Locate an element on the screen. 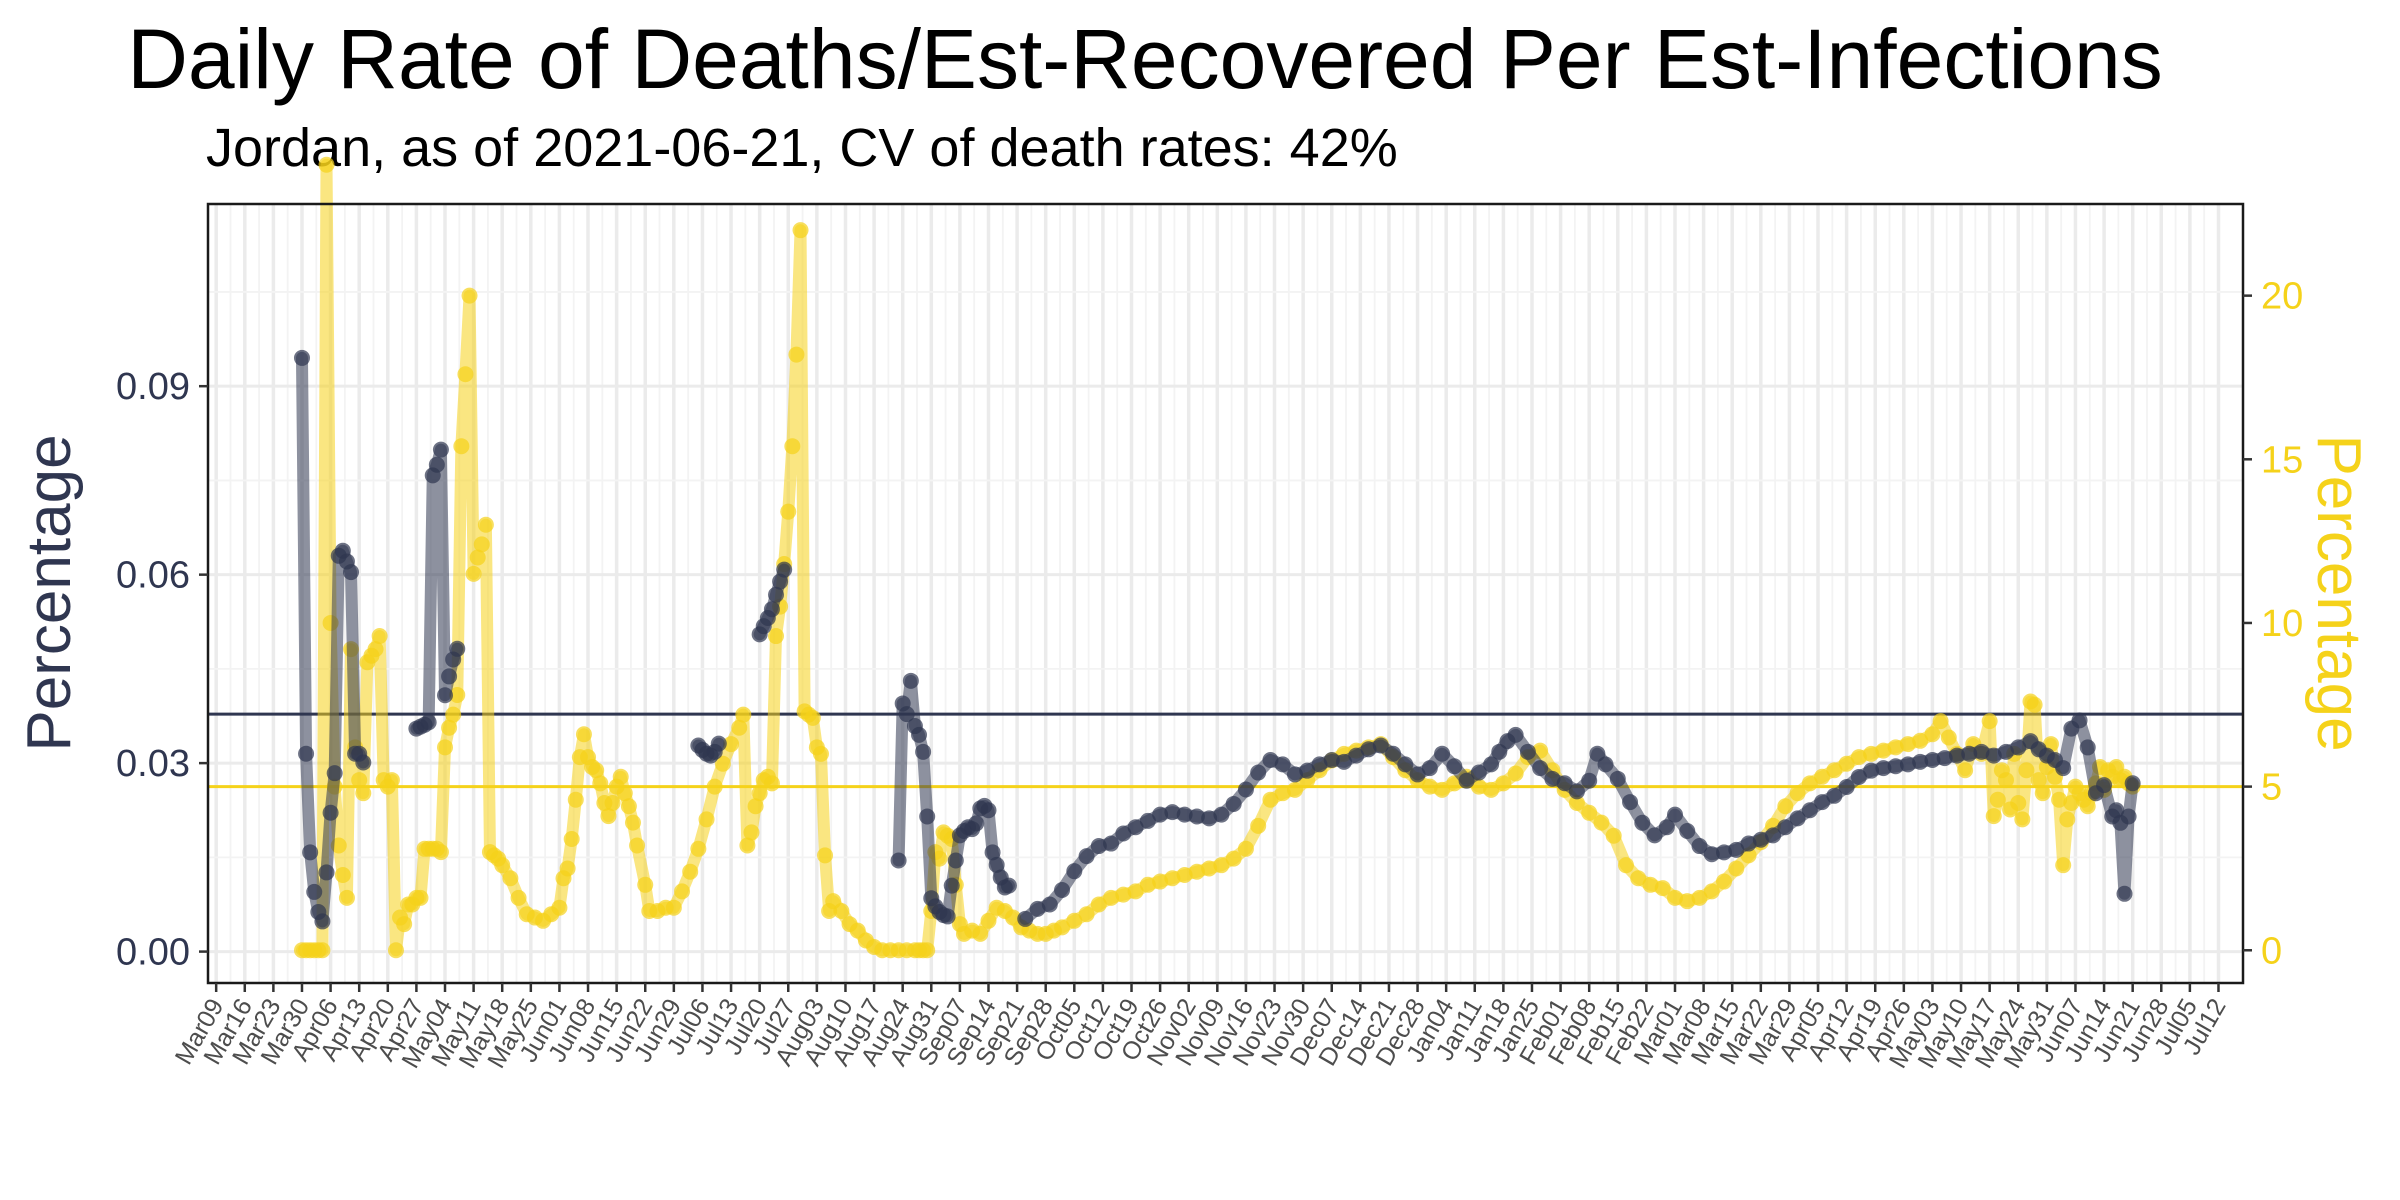 This screenshot has height=1200, width=2400. y-right-tick-label: 5 is located at coordinates (2271, 788).